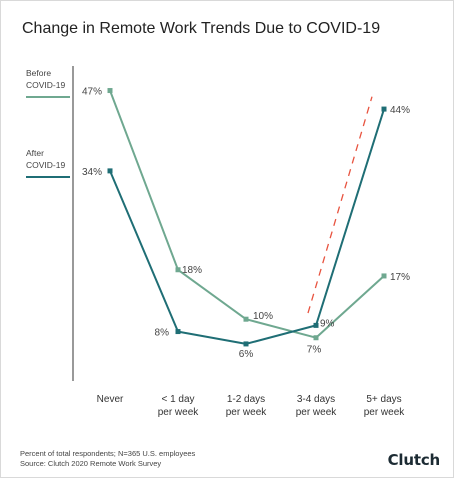 The height and width of the screenshot is (480, 456). Describe the element at coordinates (177, 399) in the screenshot. I see `x-tick-label: < 1 day` at that location.